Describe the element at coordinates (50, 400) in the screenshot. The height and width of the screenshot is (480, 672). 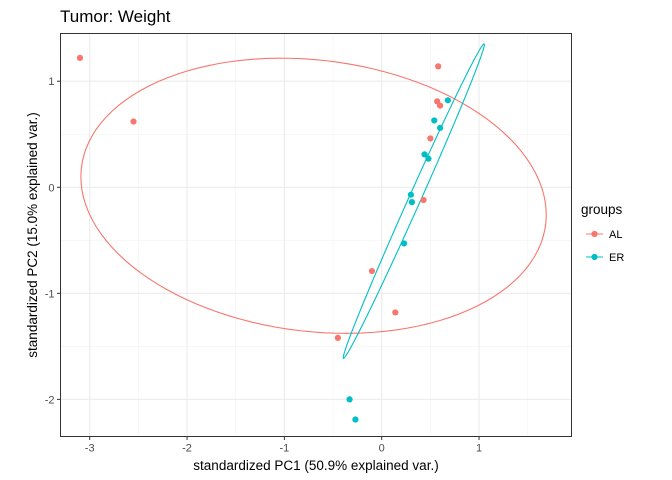
I see `y-tick-label: -2` at that location.